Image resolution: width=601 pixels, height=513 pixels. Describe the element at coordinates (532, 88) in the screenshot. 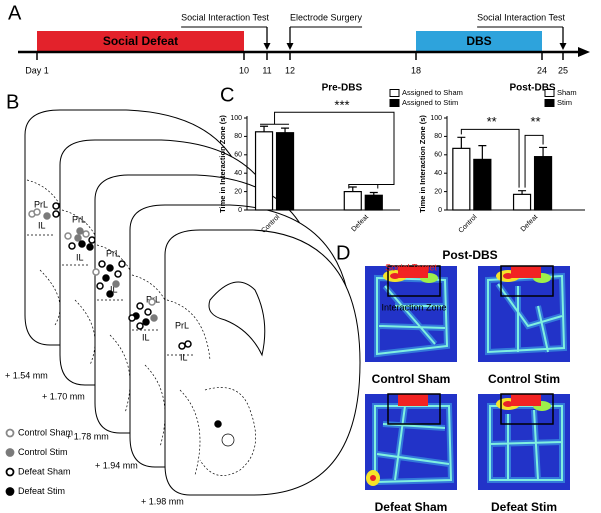

I see `chart-title: Post-DBS` at that location.